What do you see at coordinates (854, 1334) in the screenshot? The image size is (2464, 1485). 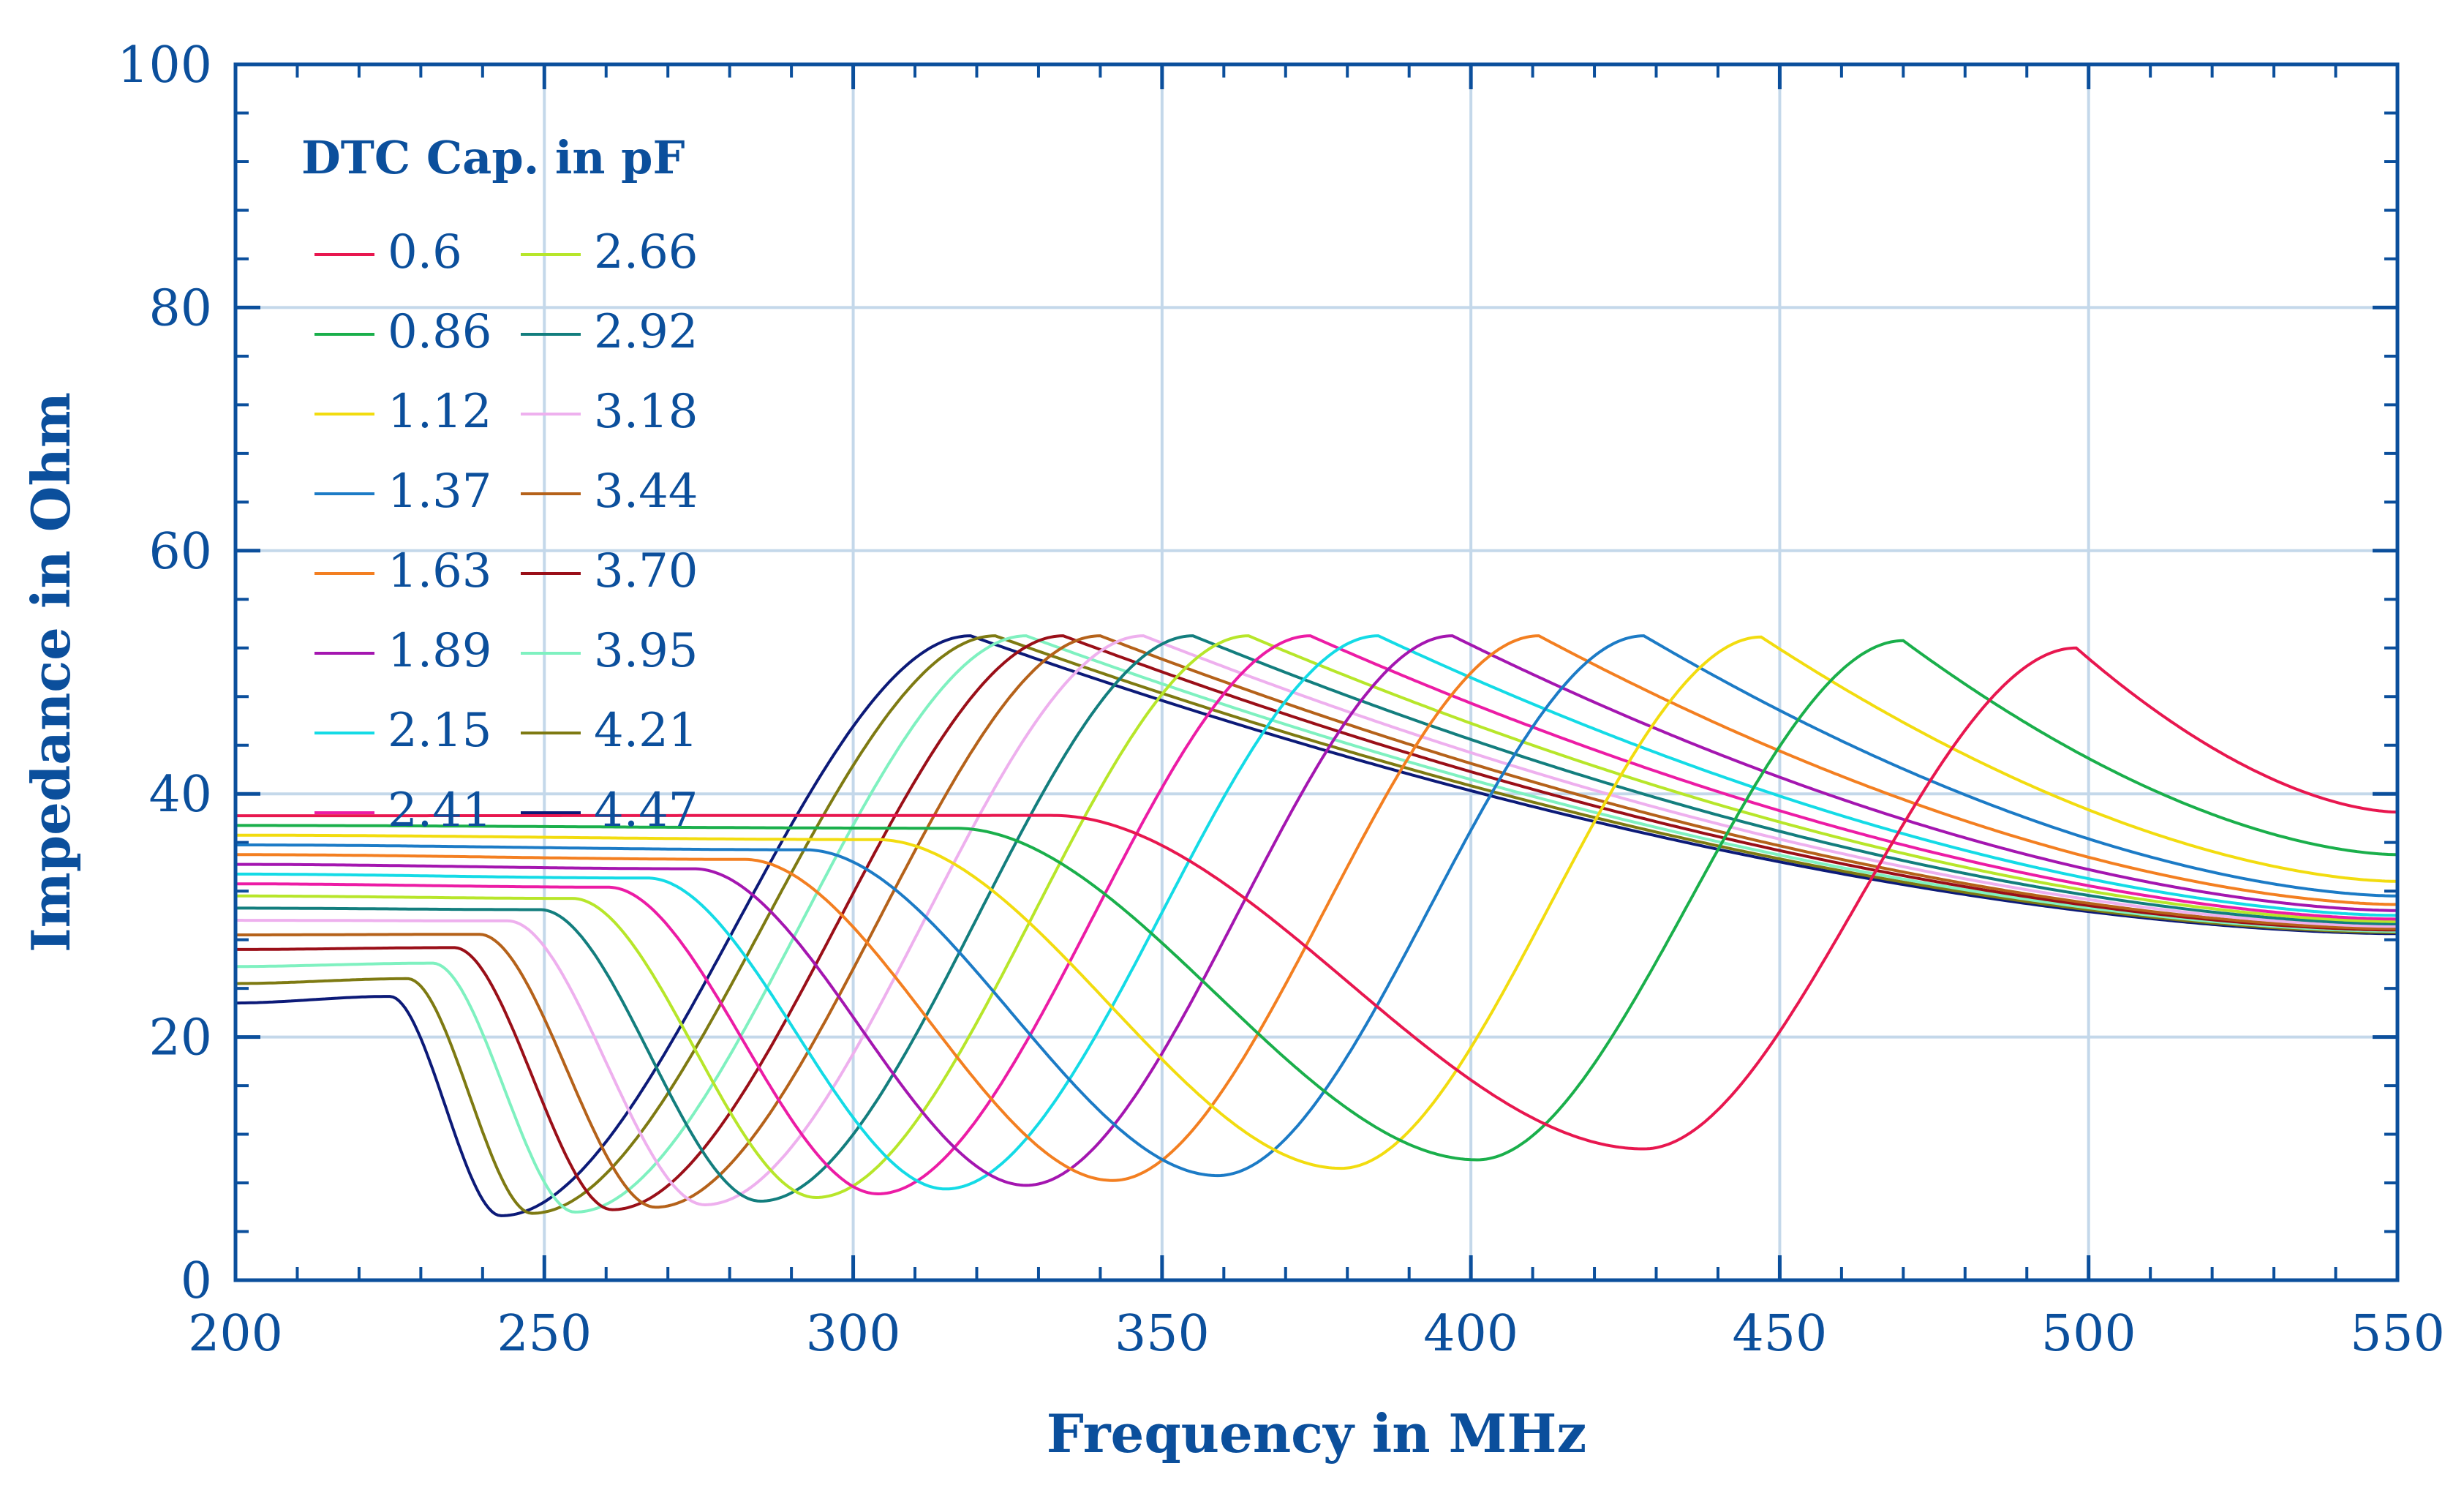 I see `x-tick-label: 300` at bounding box center [854, 1334].